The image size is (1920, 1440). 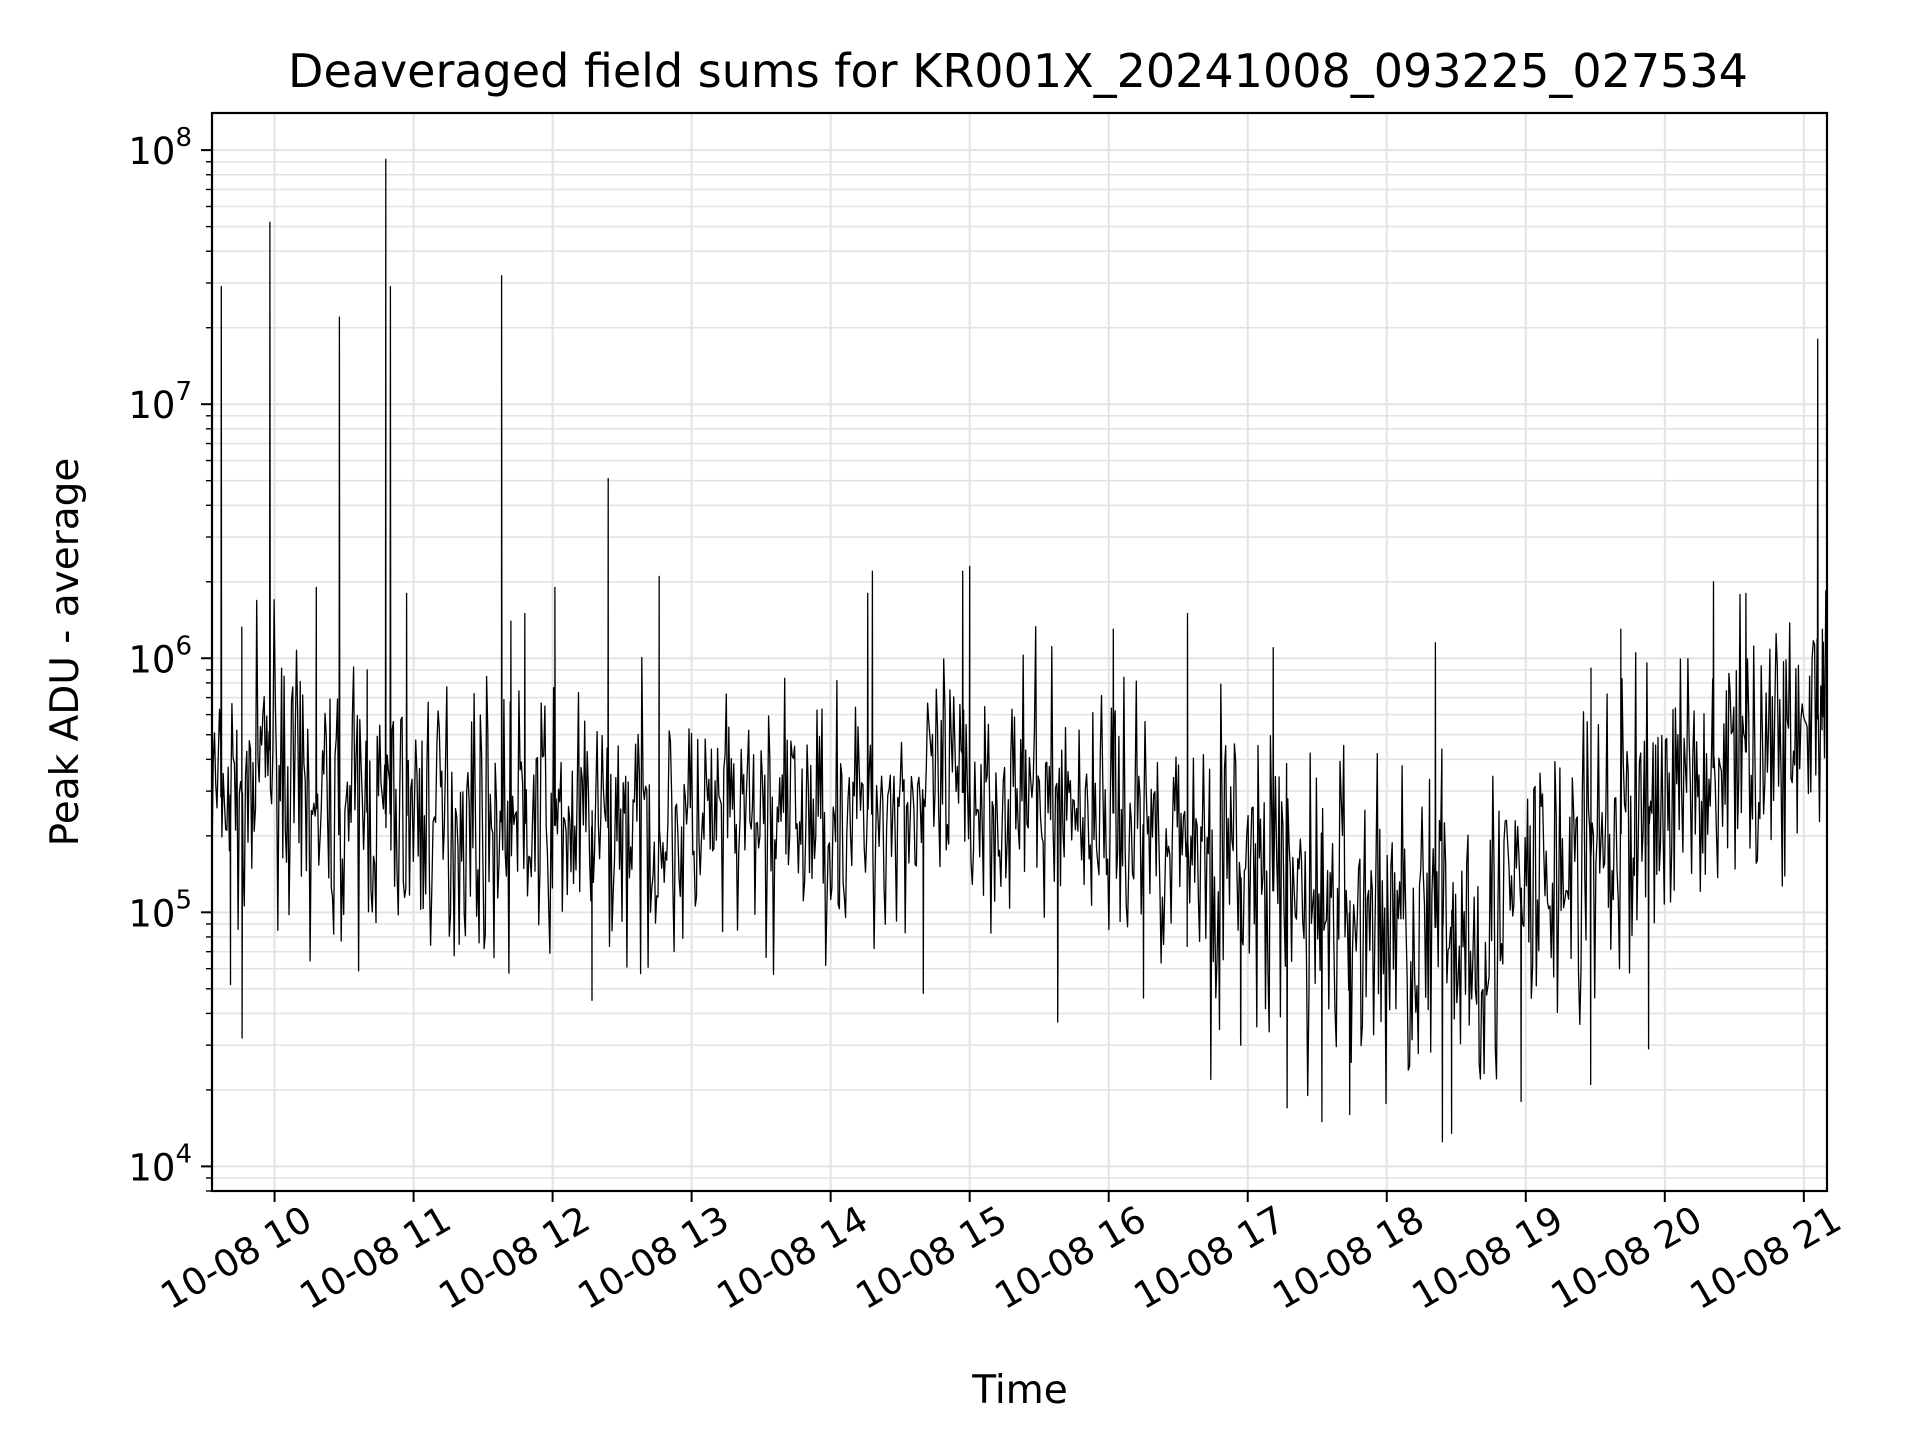 I want to click on x-axis-label: Time, so click(x=1019, y=1390).